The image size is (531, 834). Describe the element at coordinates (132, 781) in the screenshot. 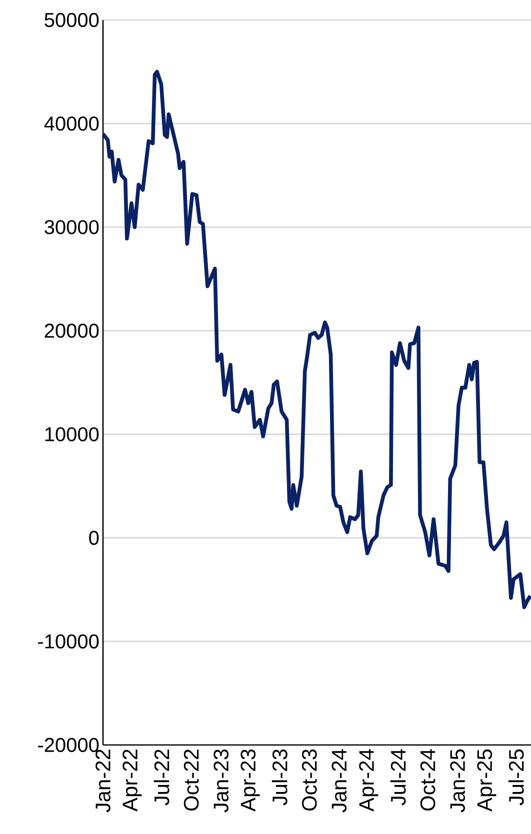

I see `x-tick-label: Apr-22` at that location.